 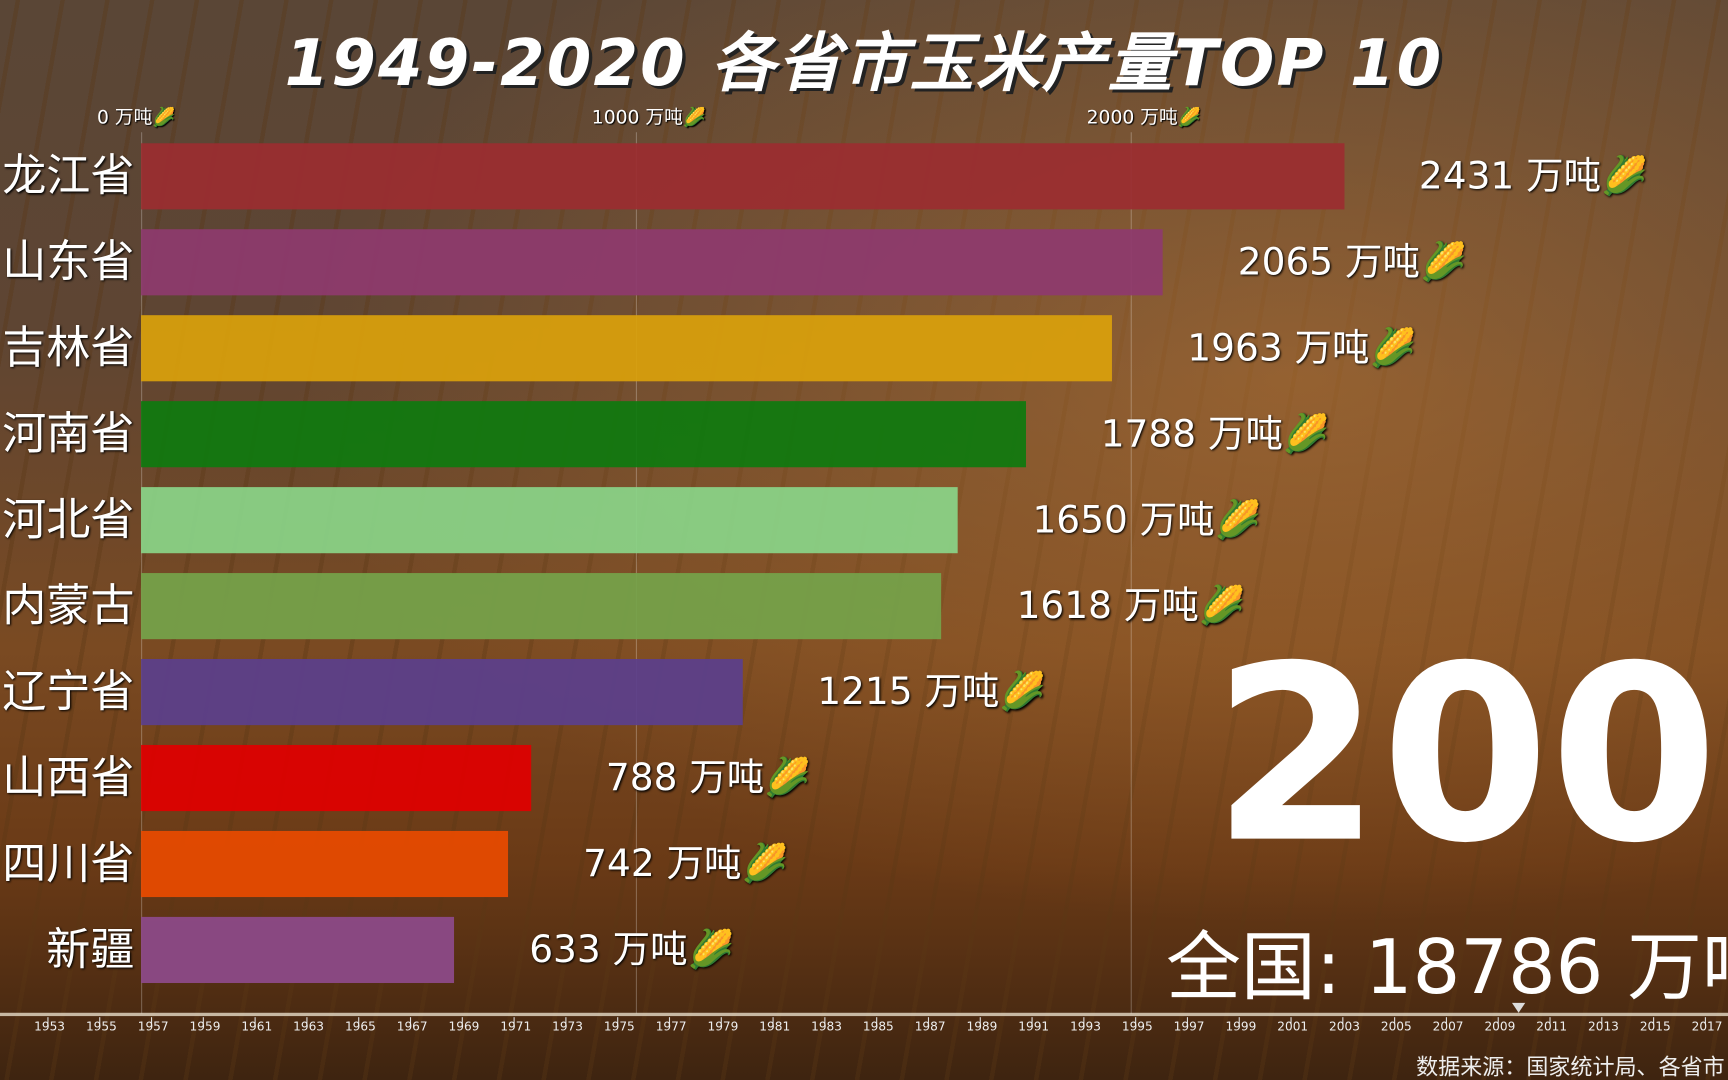 I want to click on timeline-year-label: 2003, so click(x=1344, y=1026).